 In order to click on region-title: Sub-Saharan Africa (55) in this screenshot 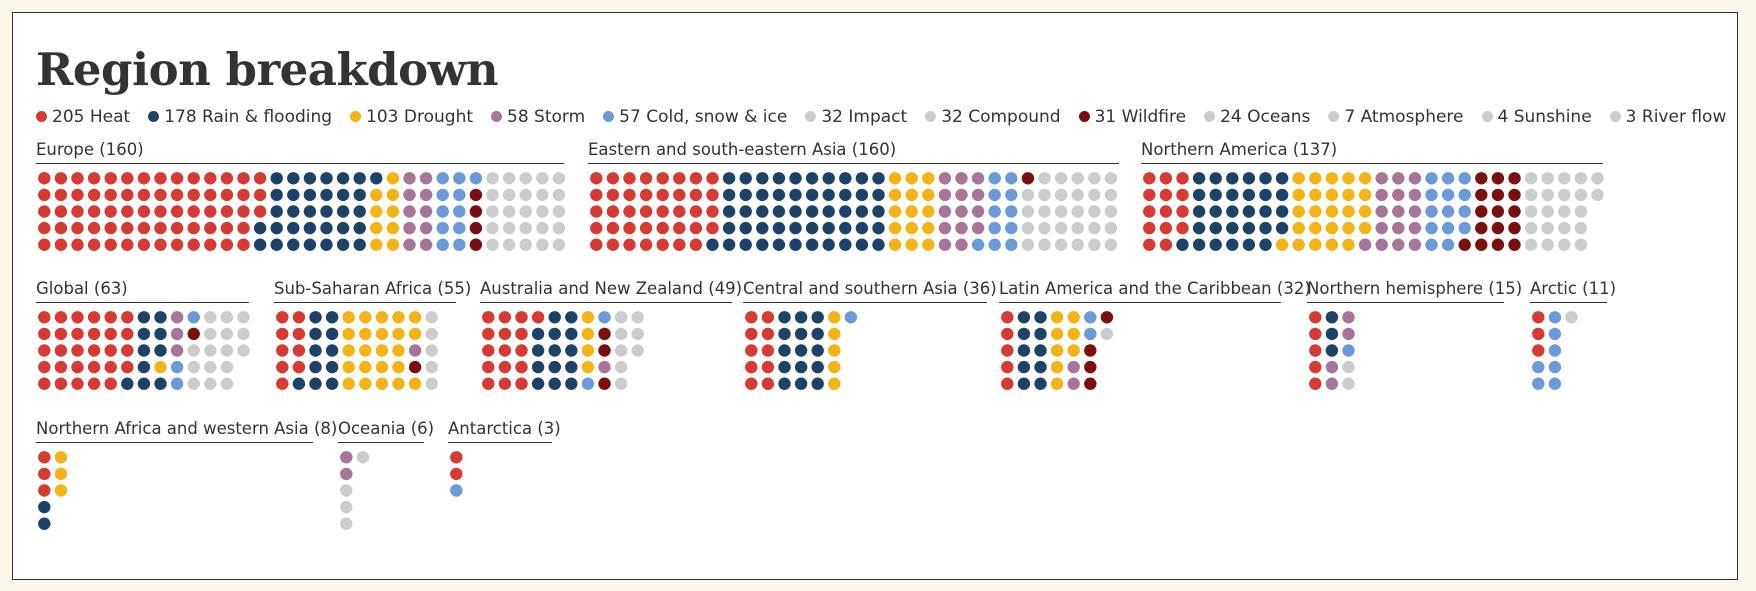, I will do `click(372, 290)`.